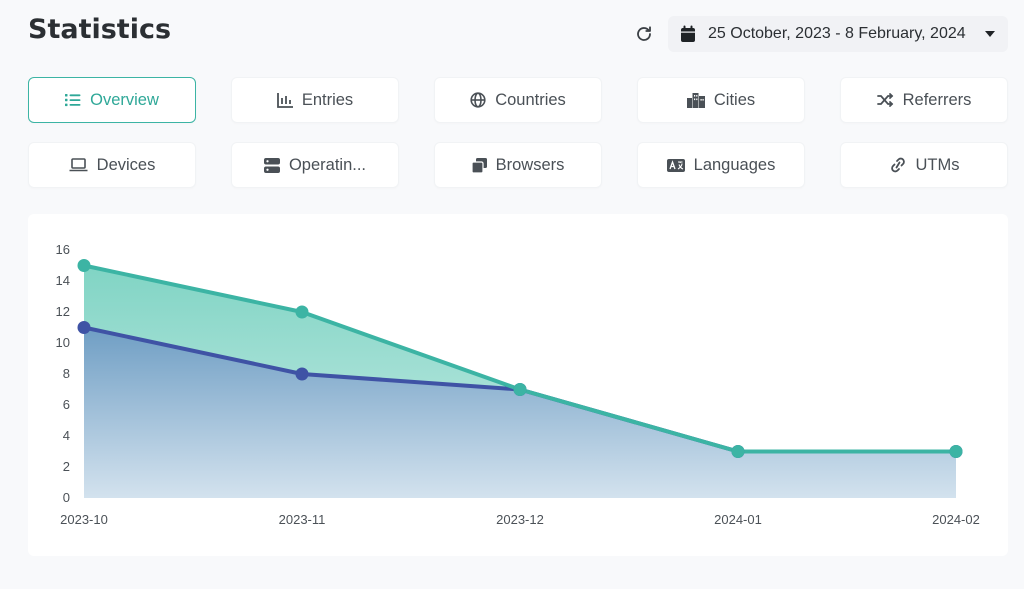 This screenshot has width=1024, height=589. Describe the element at coordinates (734, 164) in the screenshot. I see `tab-label: Languages` at that location.